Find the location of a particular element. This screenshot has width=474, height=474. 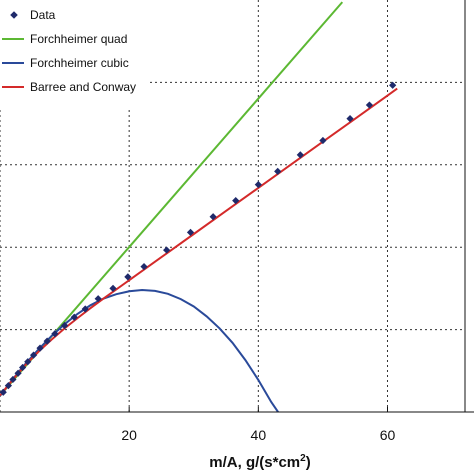

x-axis-label-close: ) is located at coordinates (308, 462).